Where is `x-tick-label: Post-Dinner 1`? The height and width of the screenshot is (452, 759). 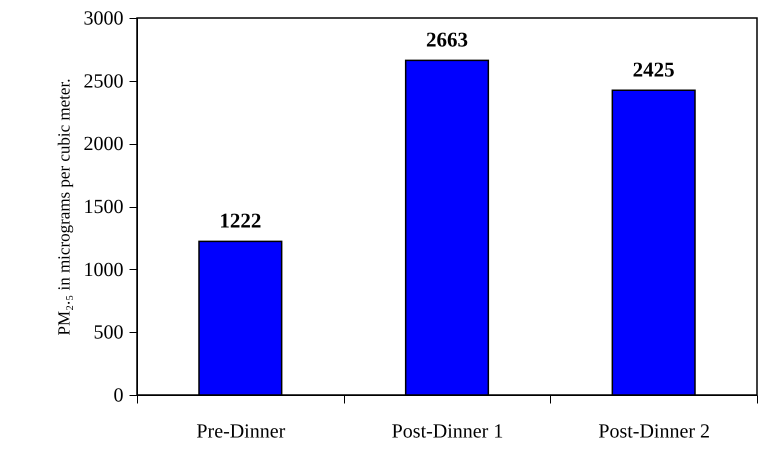
x-tick-label: Post-Dinner 1 is located at coordinates (448, 431).